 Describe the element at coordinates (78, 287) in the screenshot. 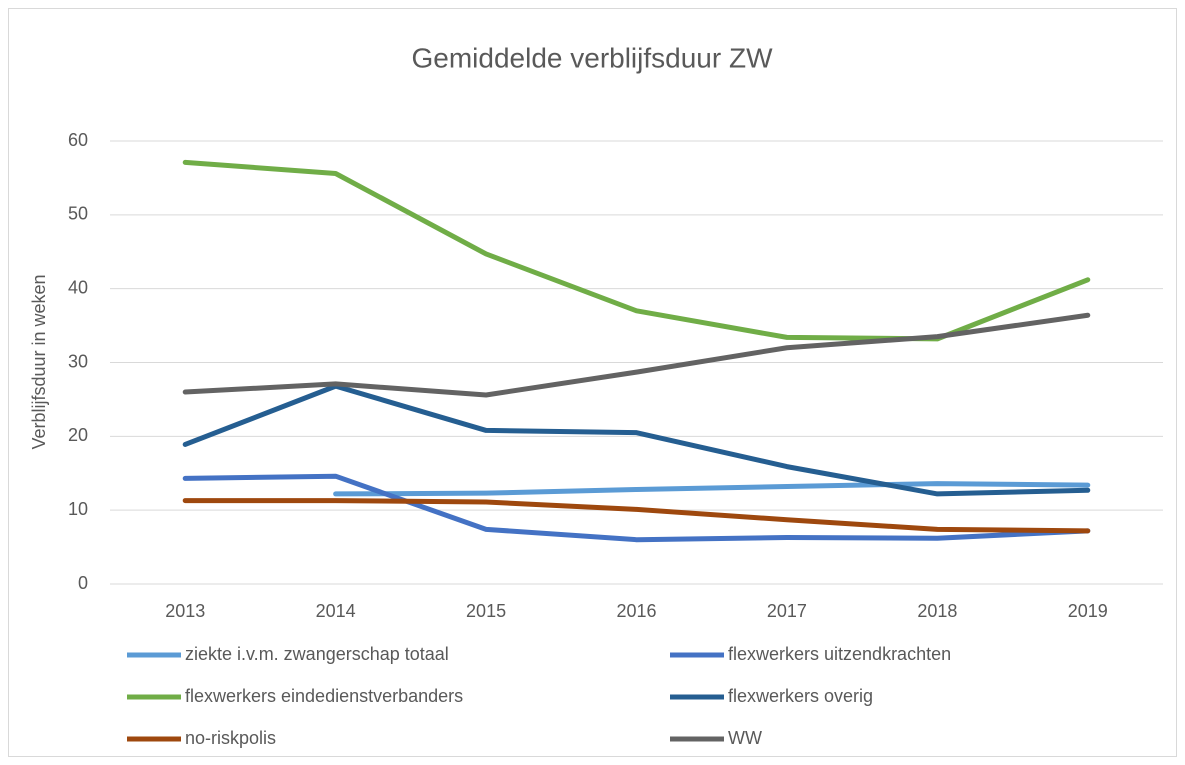

I see `y-tick-label: 40` at that location.